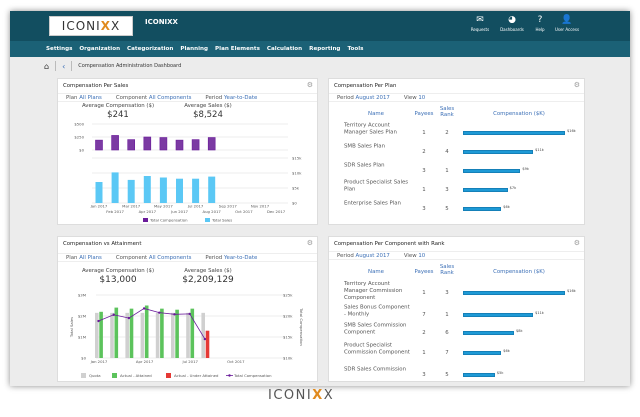  What do you see at coordinates (447, 333) in the screenshot?
I see `row-rank: 6` at bounding box center [447, 333].